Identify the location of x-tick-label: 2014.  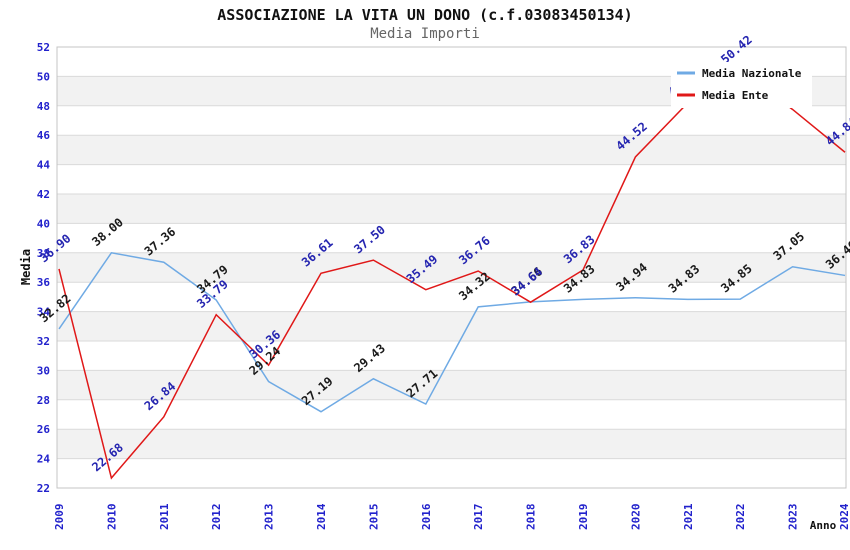
(321, 516).